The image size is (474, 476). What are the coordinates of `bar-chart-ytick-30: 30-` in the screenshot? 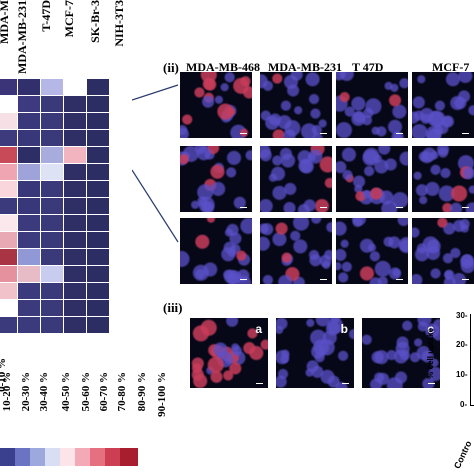 It's located at (462, 315).